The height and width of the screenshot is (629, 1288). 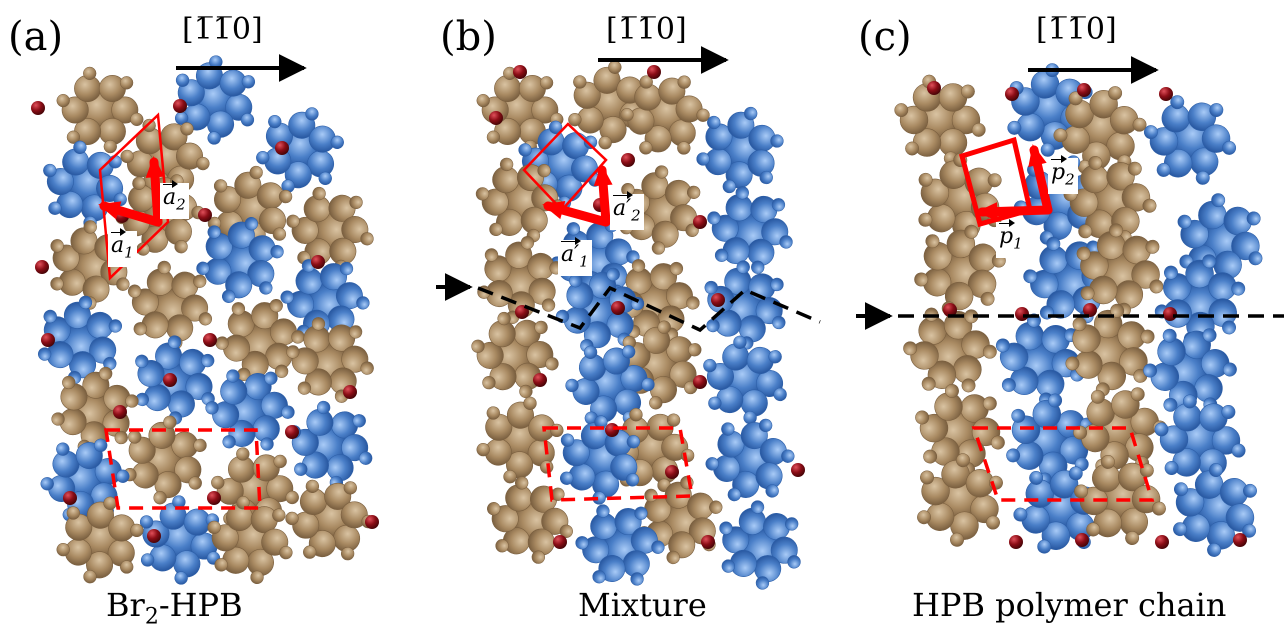 What do you see at coordinates (885, 37) in the screenshot?
I see `panel-c-label: (c)` at bounding box center [885, 37].